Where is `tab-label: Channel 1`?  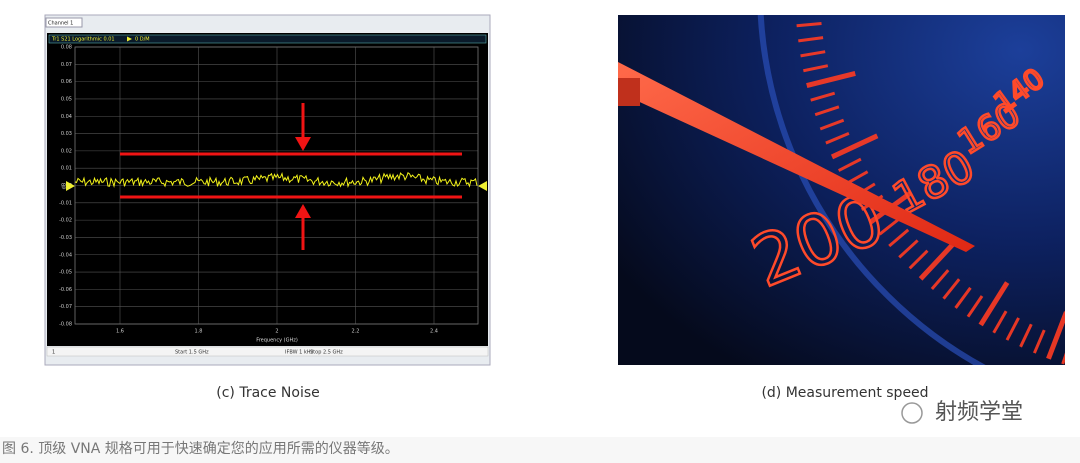 tab-label: Channel 1 is located at coordinates (60, 24).